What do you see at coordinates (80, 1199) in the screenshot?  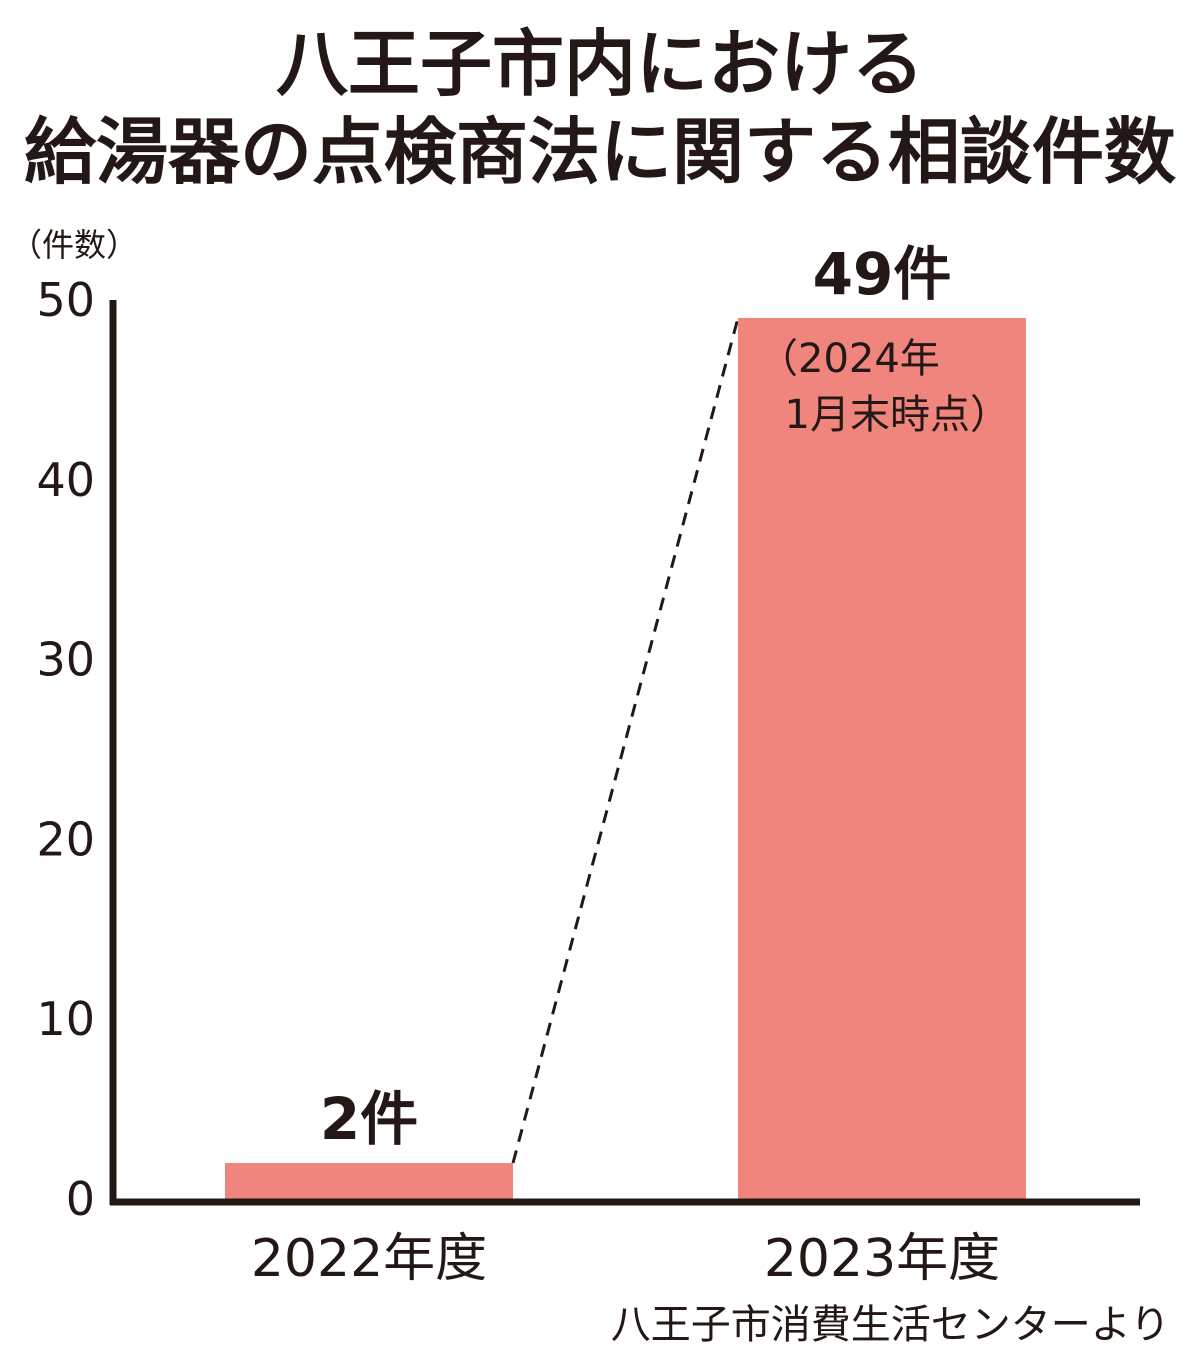 I see `y-tick-label: 0` at bounding box center [80, 1199].